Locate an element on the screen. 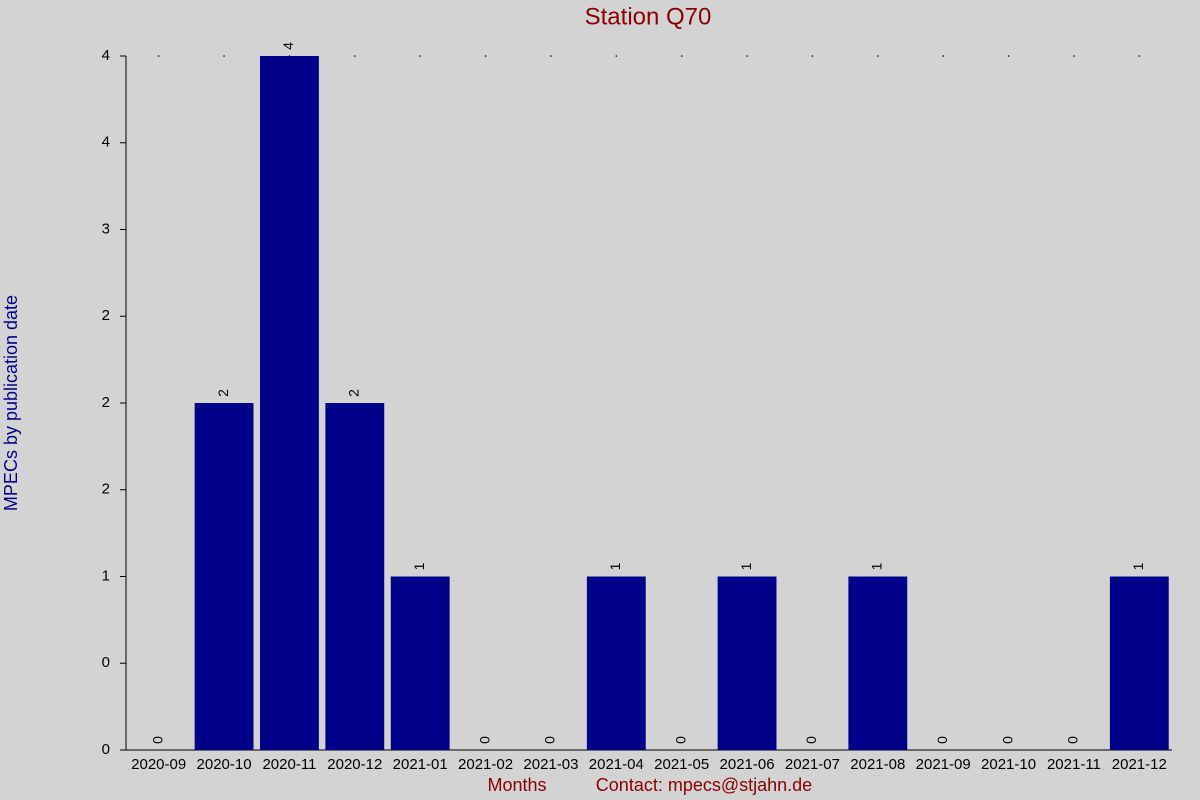 This screenshot has height=800, width=1200. x-tick-label: 2021-09 is located at coordinates (943, 764).